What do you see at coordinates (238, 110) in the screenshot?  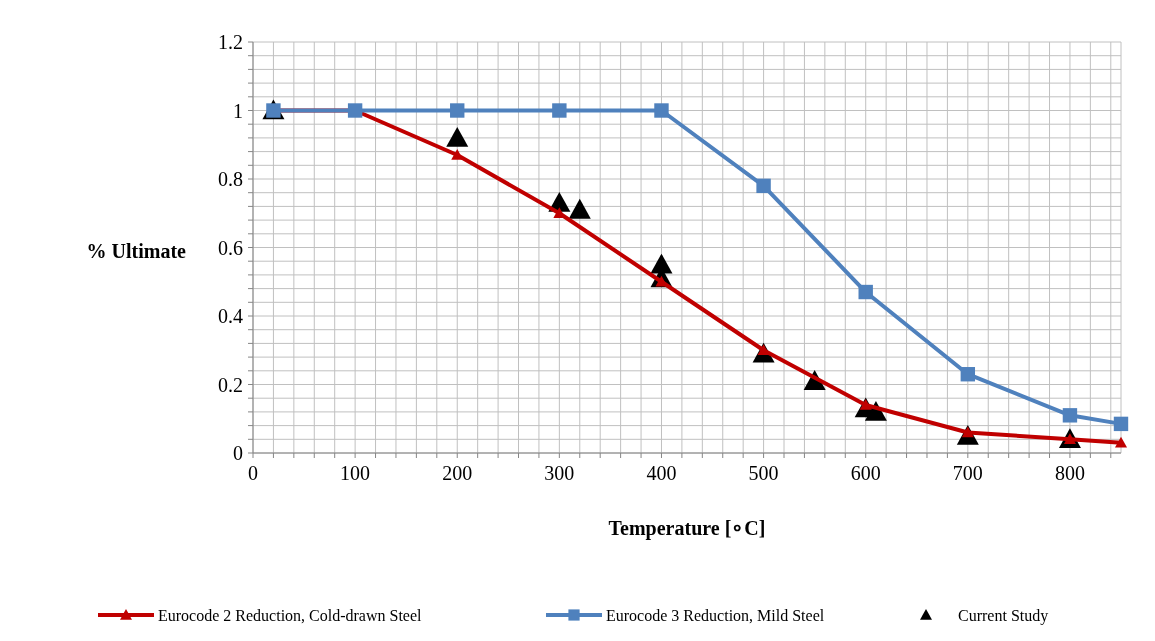 I see `y-tick-label: 1` at bounding box center [238, 110].